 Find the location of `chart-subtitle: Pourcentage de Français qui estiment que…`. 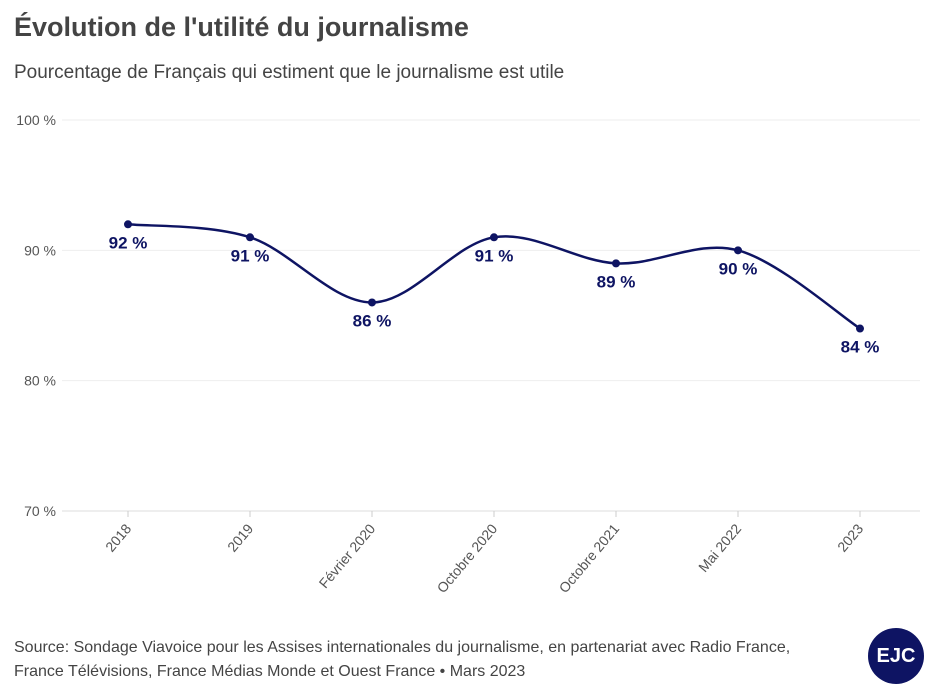

chart-subtitle: Pourcentage de Français qui estiment que… is located at coordinates (289, 72).